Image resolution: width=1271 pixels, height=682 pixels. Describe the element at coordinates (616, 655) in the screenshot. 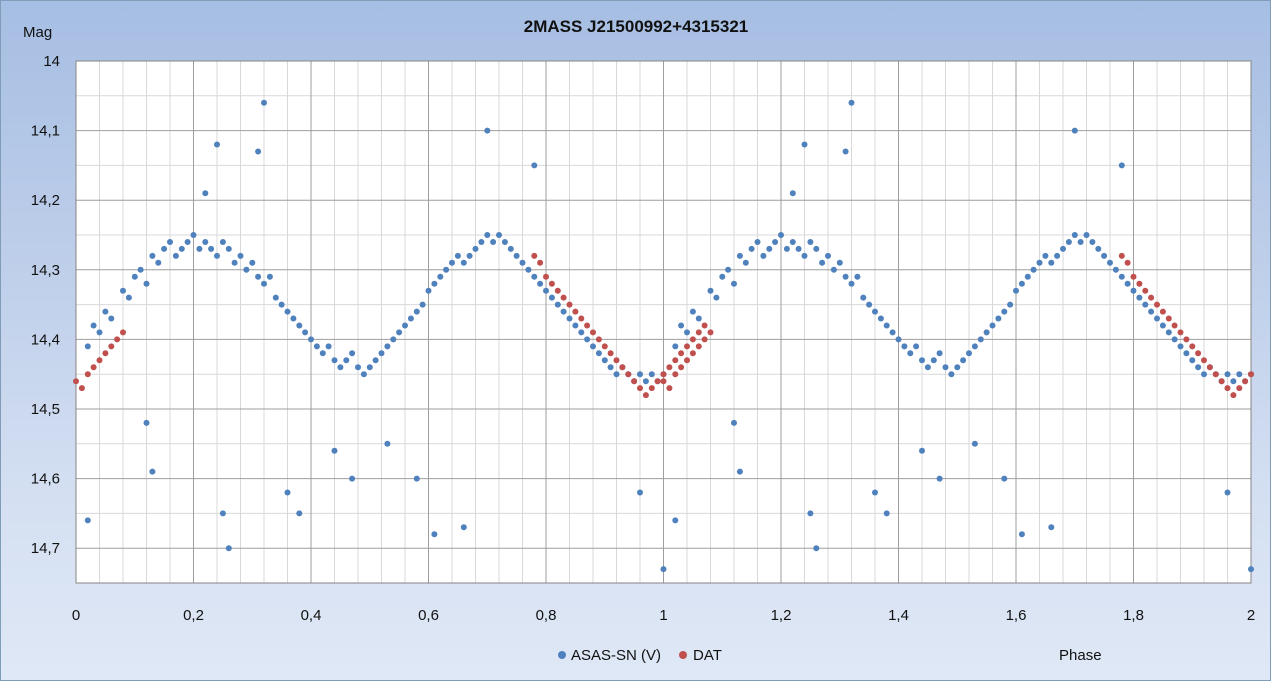

I see `legend-label-asas-sn: ASAS-SN (V)` at that location.